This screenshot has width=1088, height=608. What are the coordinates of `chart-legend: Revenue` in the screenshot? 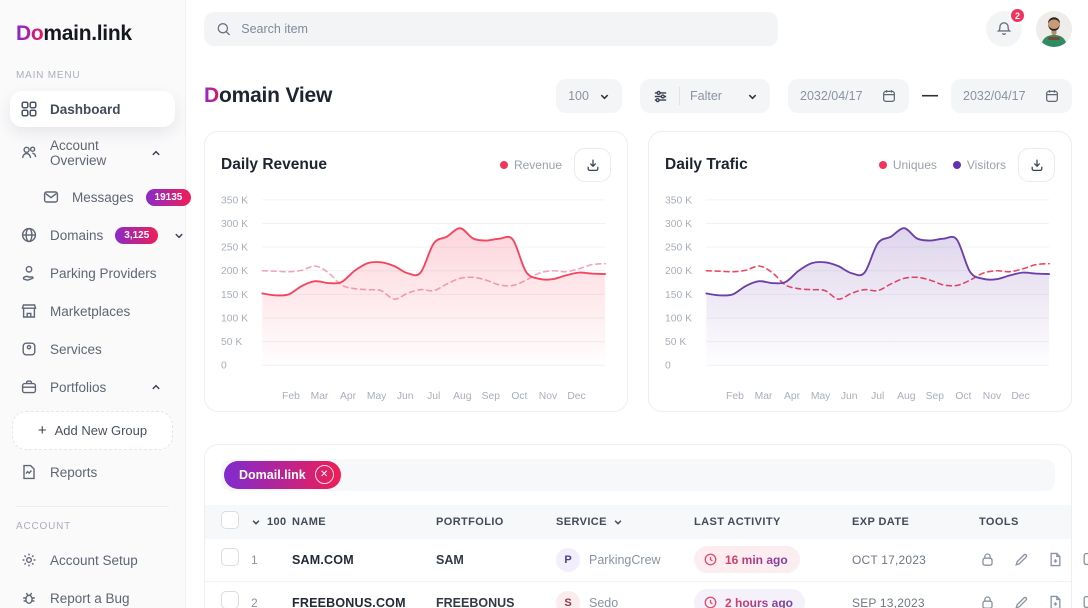 It's located at (530, 165).